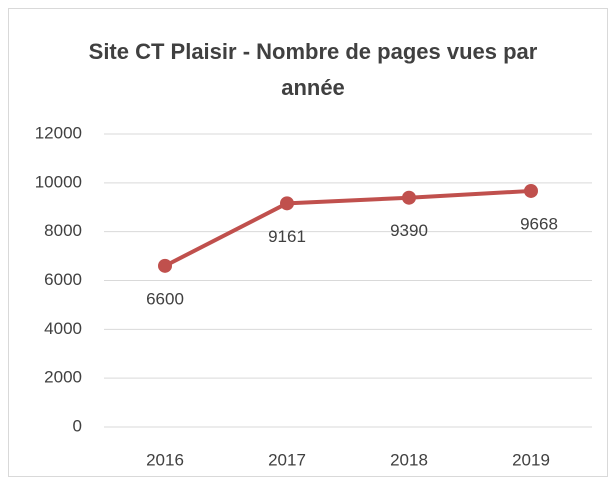 The height and width of the screenshot is (478, 616). I want to click on line, so click(348, 228).